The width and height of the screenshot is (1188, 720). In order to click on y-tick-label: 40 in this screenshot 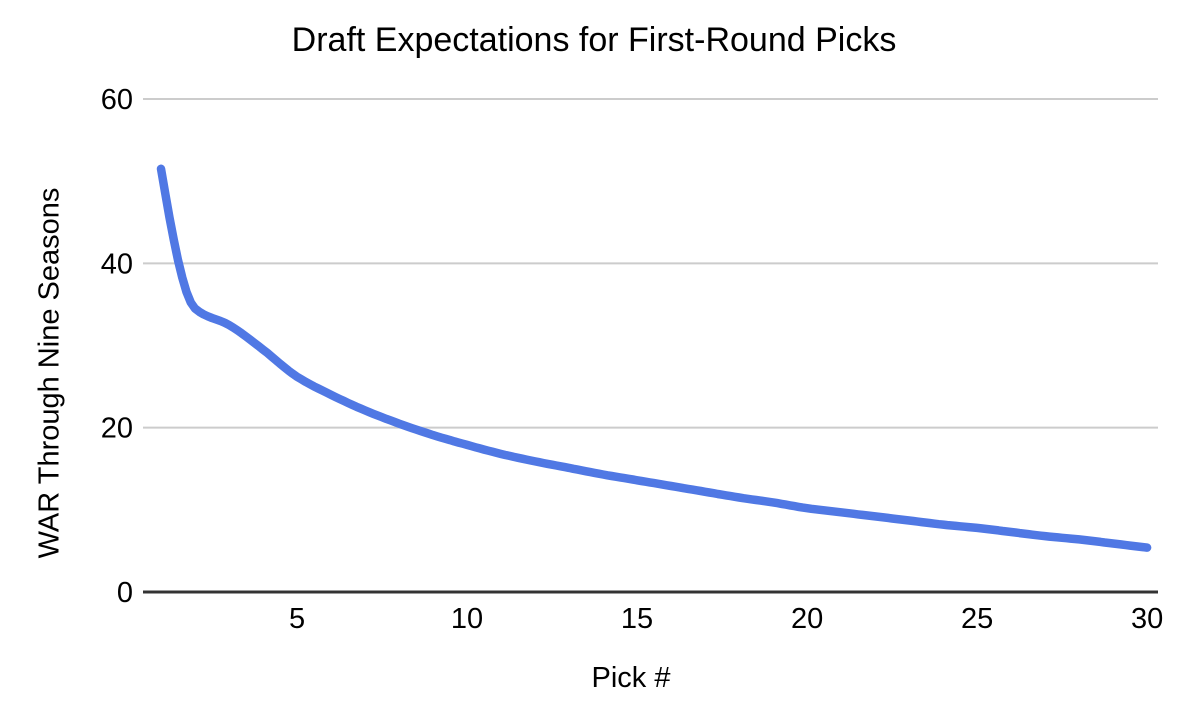, I will do `click(117, 264)`.